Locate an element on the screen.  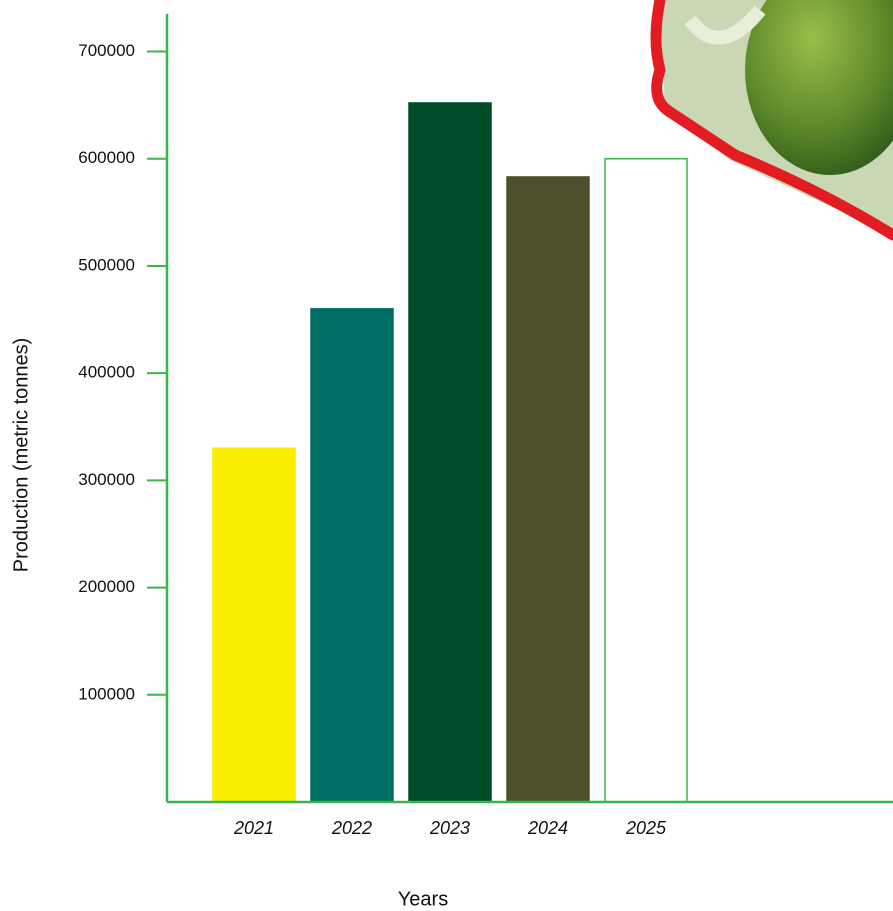
x-tick-label: 2024 is located at coordinates (547, 828).